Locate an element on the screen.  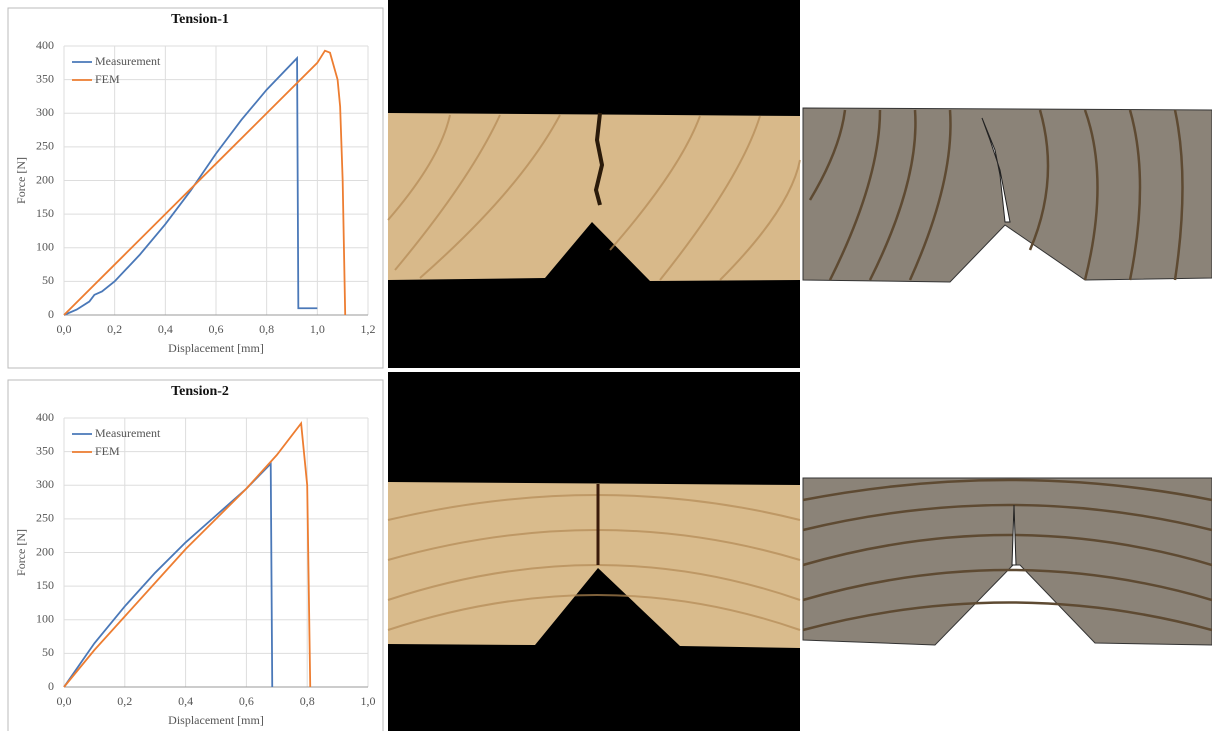
crack is located at coordinates (599, 159).